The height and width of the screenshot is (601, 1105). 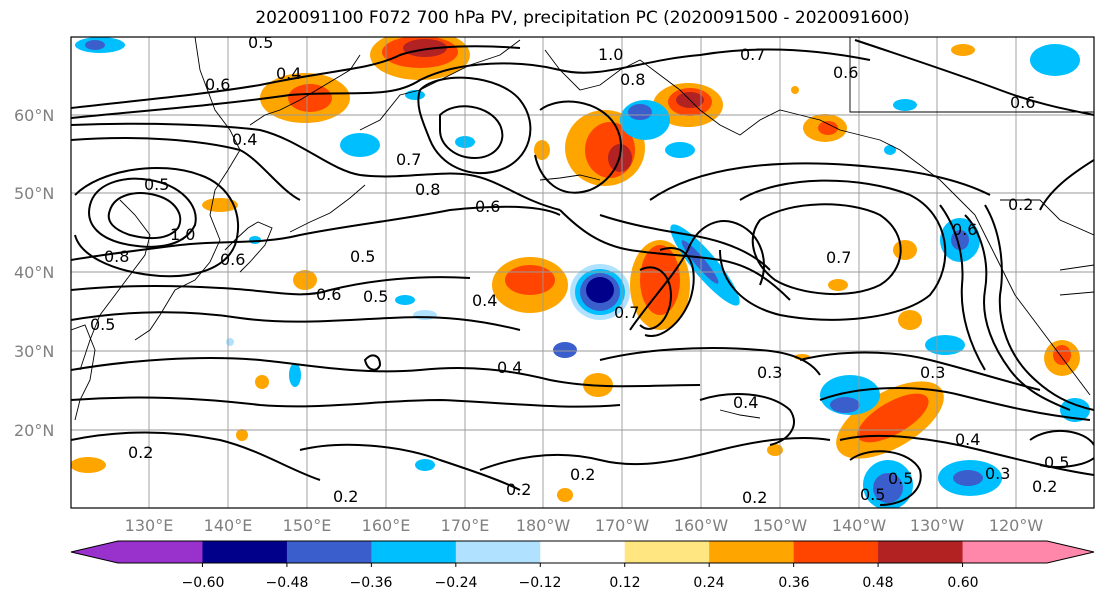 I want to click on lon-label-180w: 180°W, so click(x=543, y=525).